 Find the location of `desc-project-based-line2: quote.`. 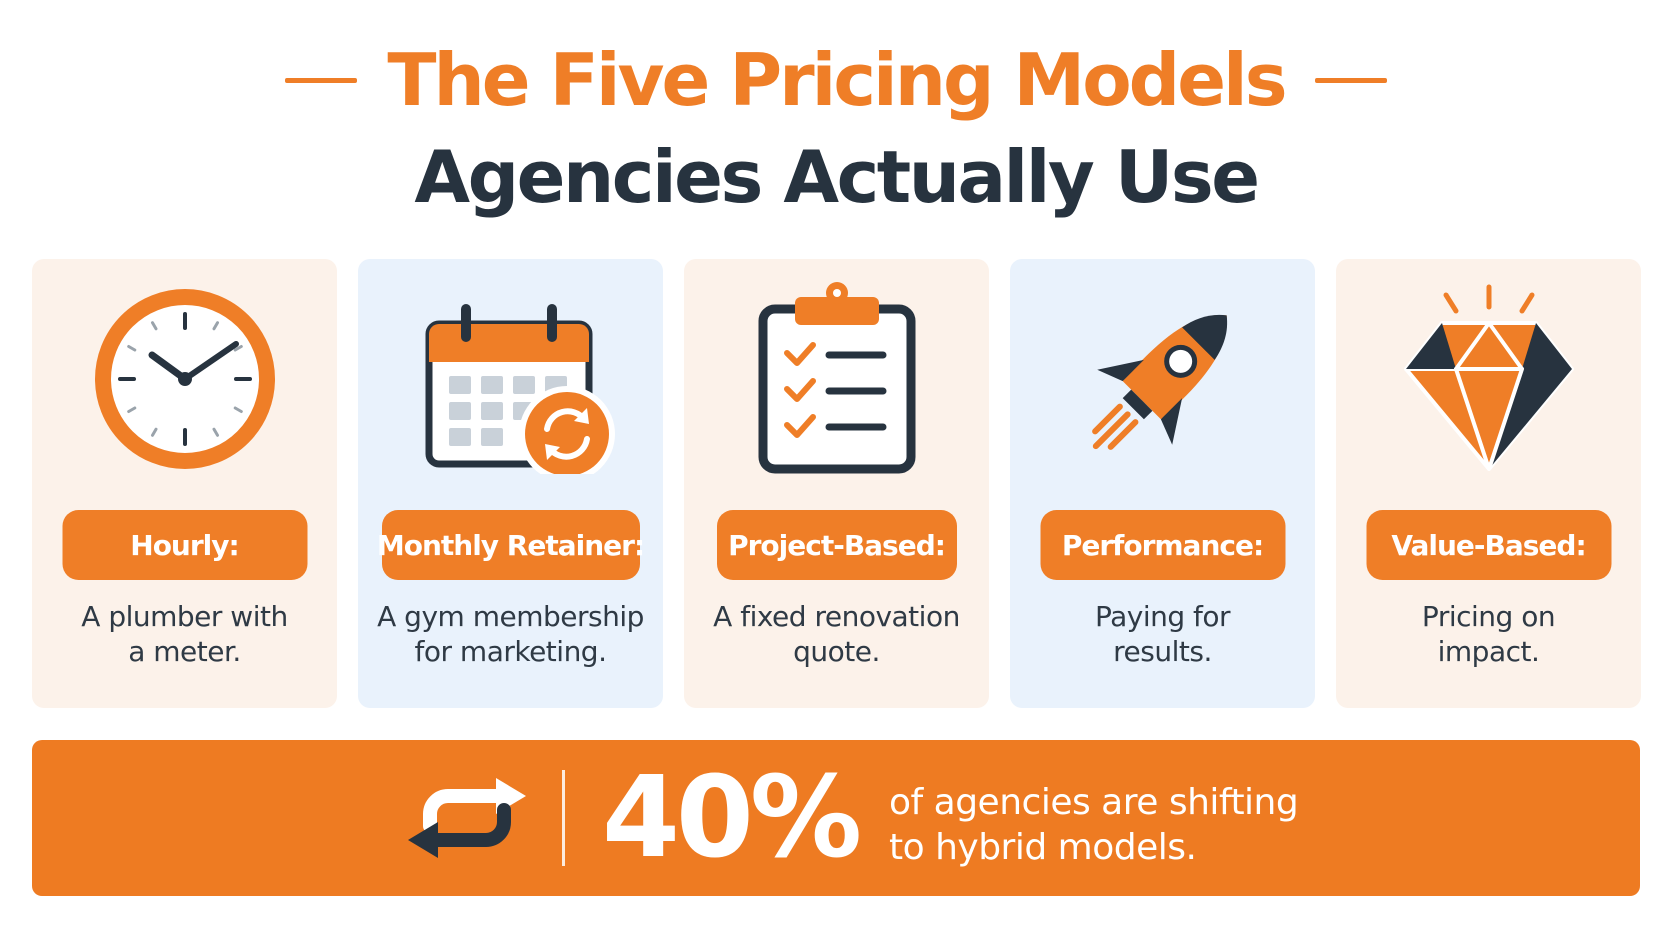

desc-project-based-line2: quote. is located at coordinates (836, 651).